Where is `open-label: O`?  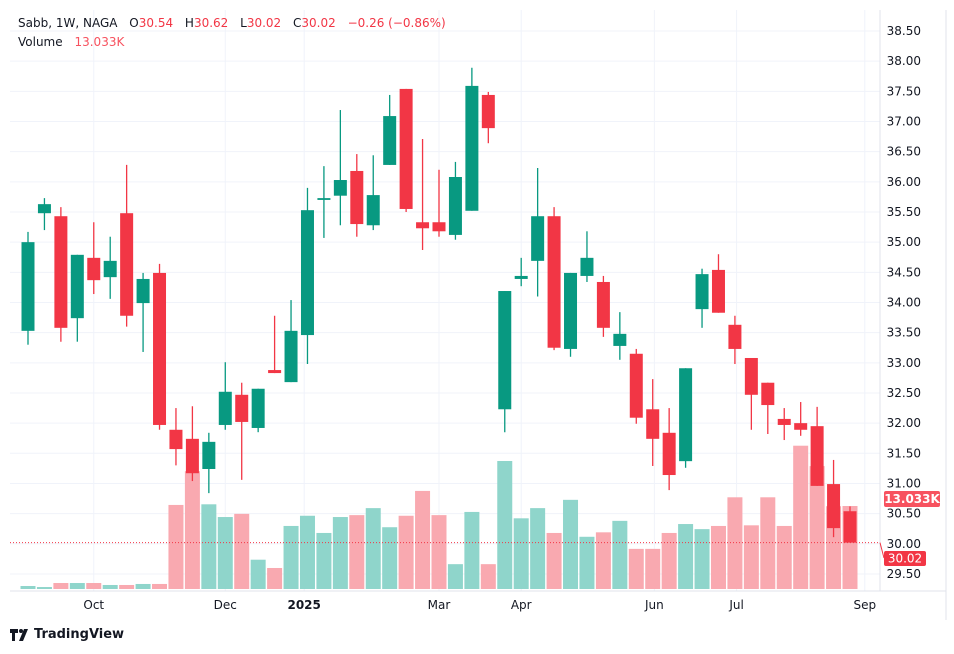
open-label: O is located at coordinates (134, 23).